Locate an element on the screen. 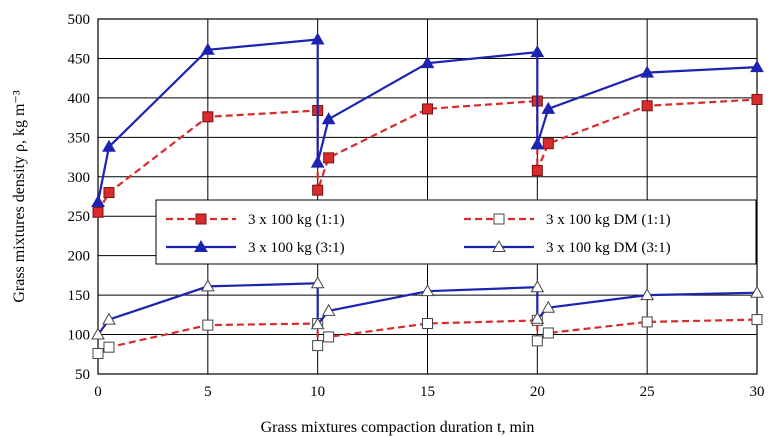 The width and height of the screenshot is (770, 436). y-tick-label: 400 is located at coordinates (79, 99).